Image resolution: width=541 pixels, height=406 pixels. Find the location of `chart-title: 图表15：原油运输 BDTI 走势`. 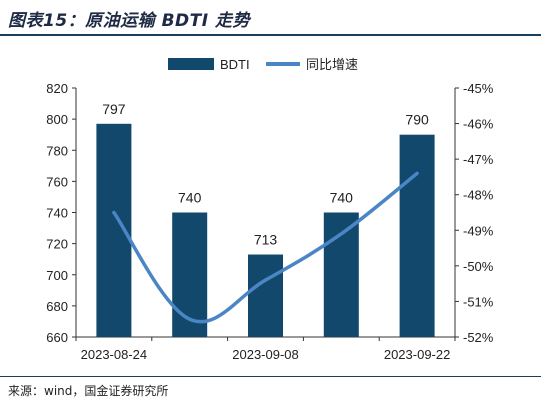

chart-title: 图表15：原油运输 BDTI 走势 is located at coordinates (129, 21).